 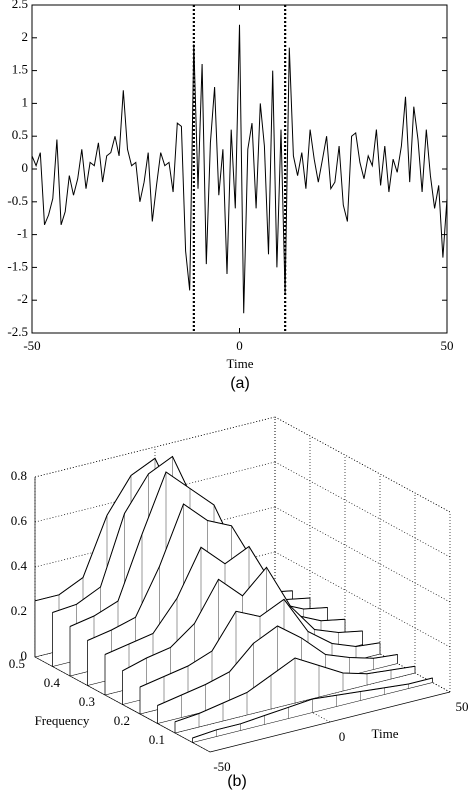 I want to click on y-tick-label: -0.5, so click(x=17, y=200).